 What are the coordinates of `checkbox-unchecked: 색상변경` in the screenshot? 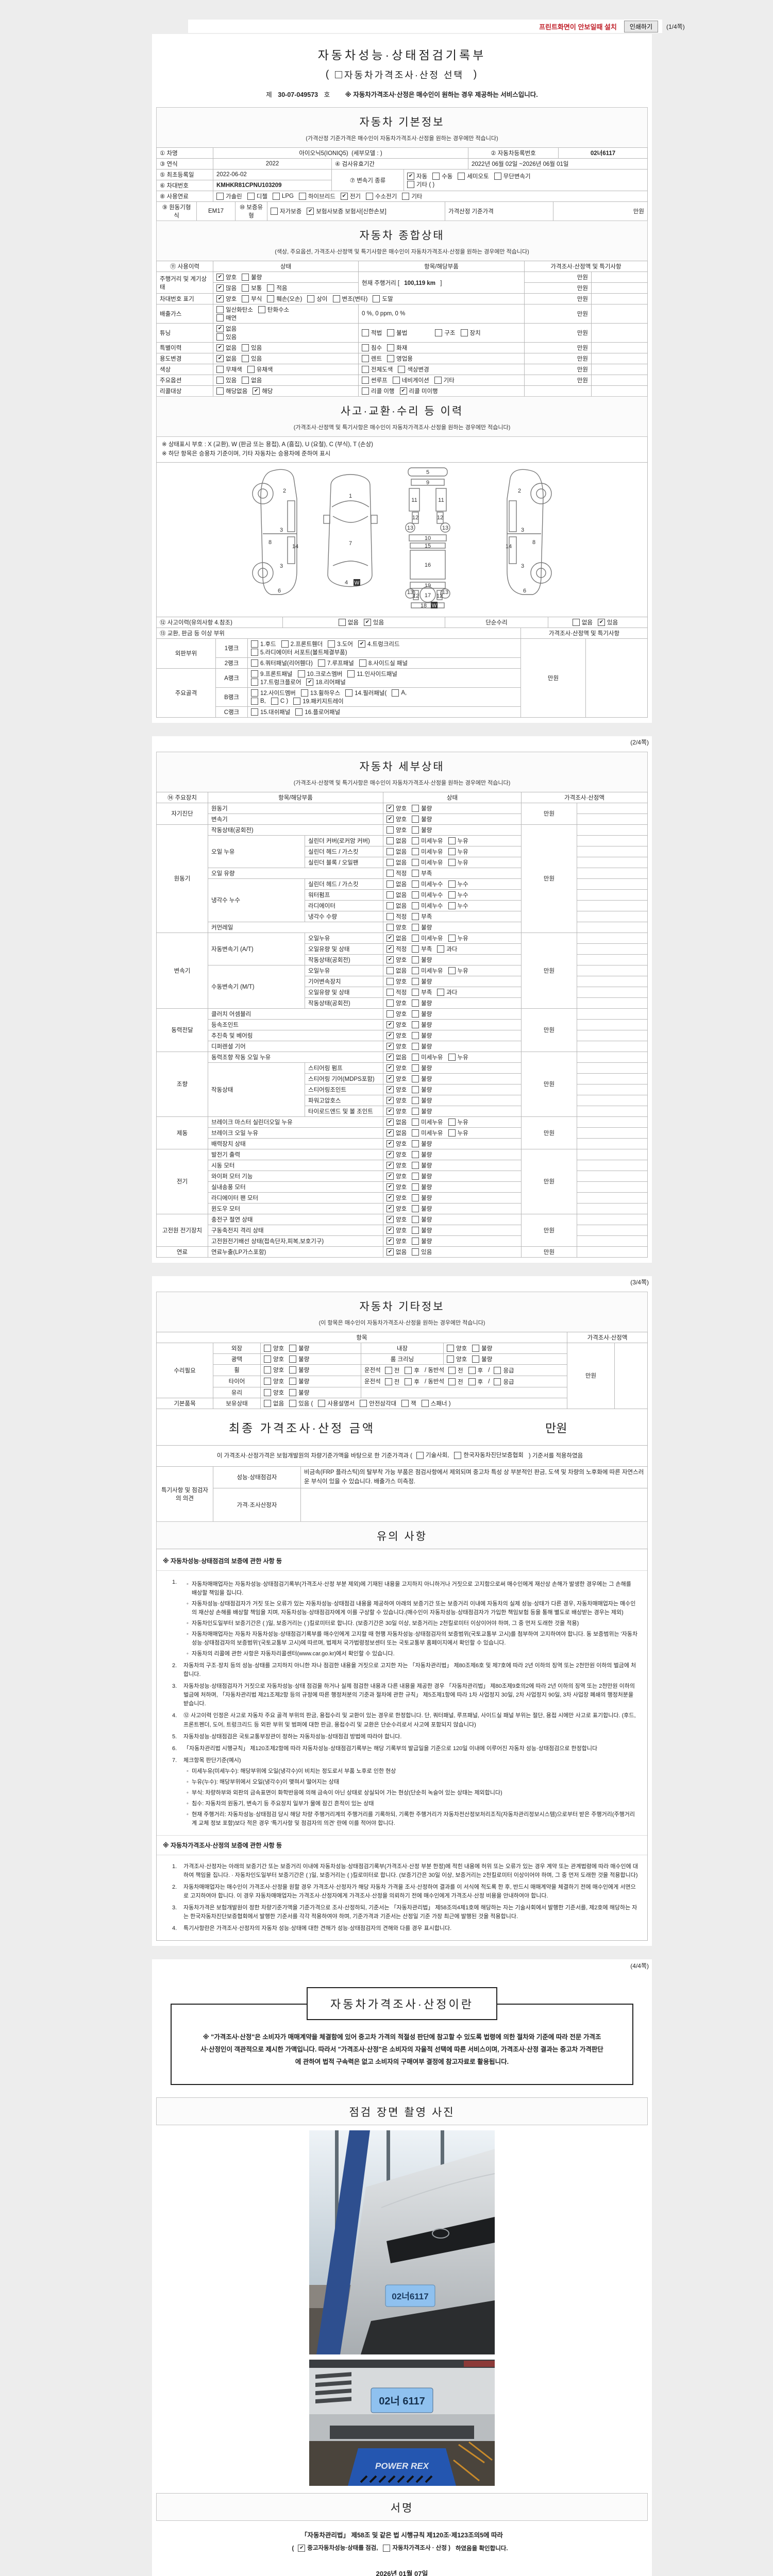 It's located at (413, 369).